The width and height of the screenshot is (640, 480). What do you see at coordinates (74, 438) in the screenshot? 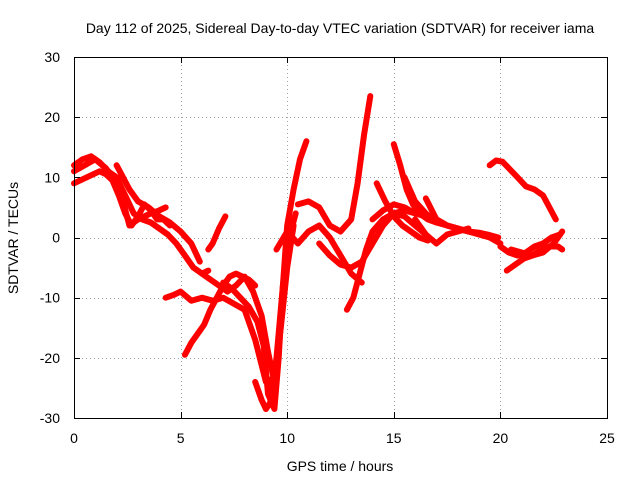
I see `x-tick-label: 0` at bounding box center [74, 438].